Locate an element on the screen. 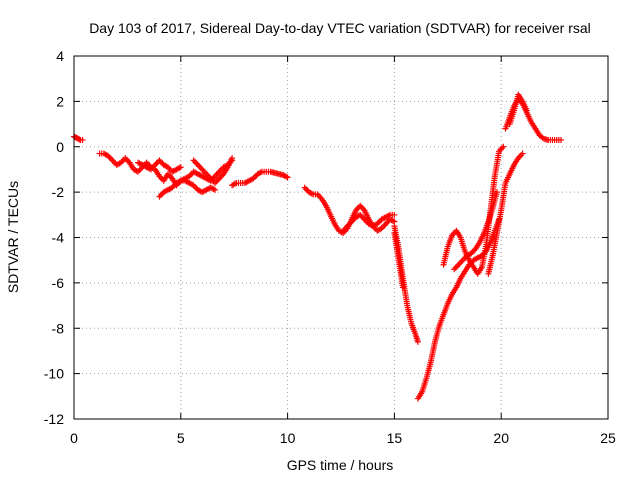  x-tick-label: 5 is located at coordinates (181, 438).